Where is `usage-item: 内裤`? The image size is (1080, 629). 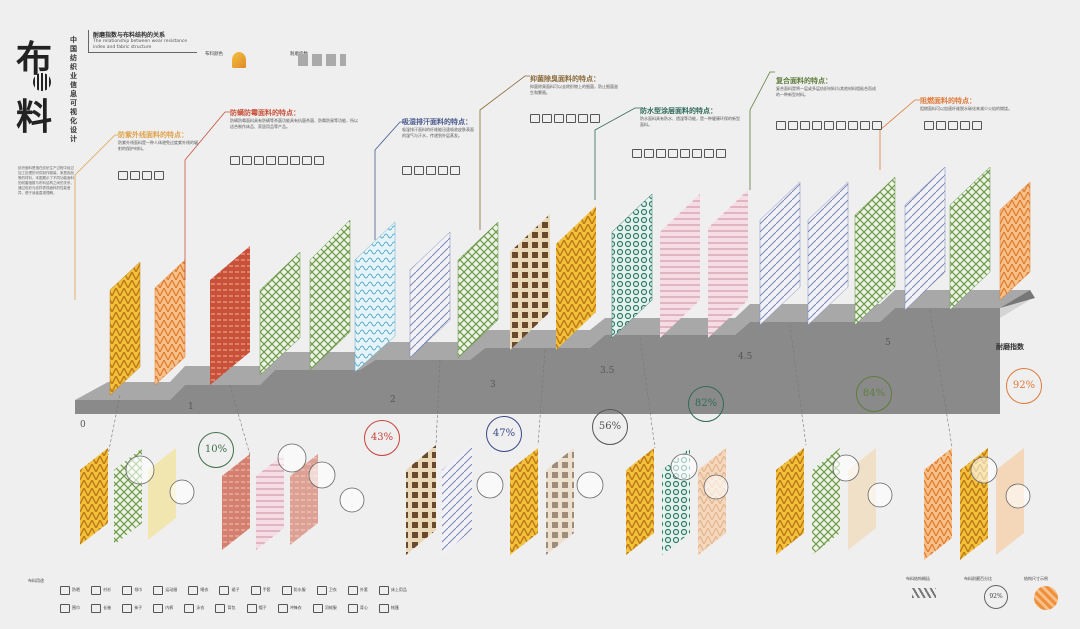 usage-item: 内裤 is located at coordinates (163, 608).